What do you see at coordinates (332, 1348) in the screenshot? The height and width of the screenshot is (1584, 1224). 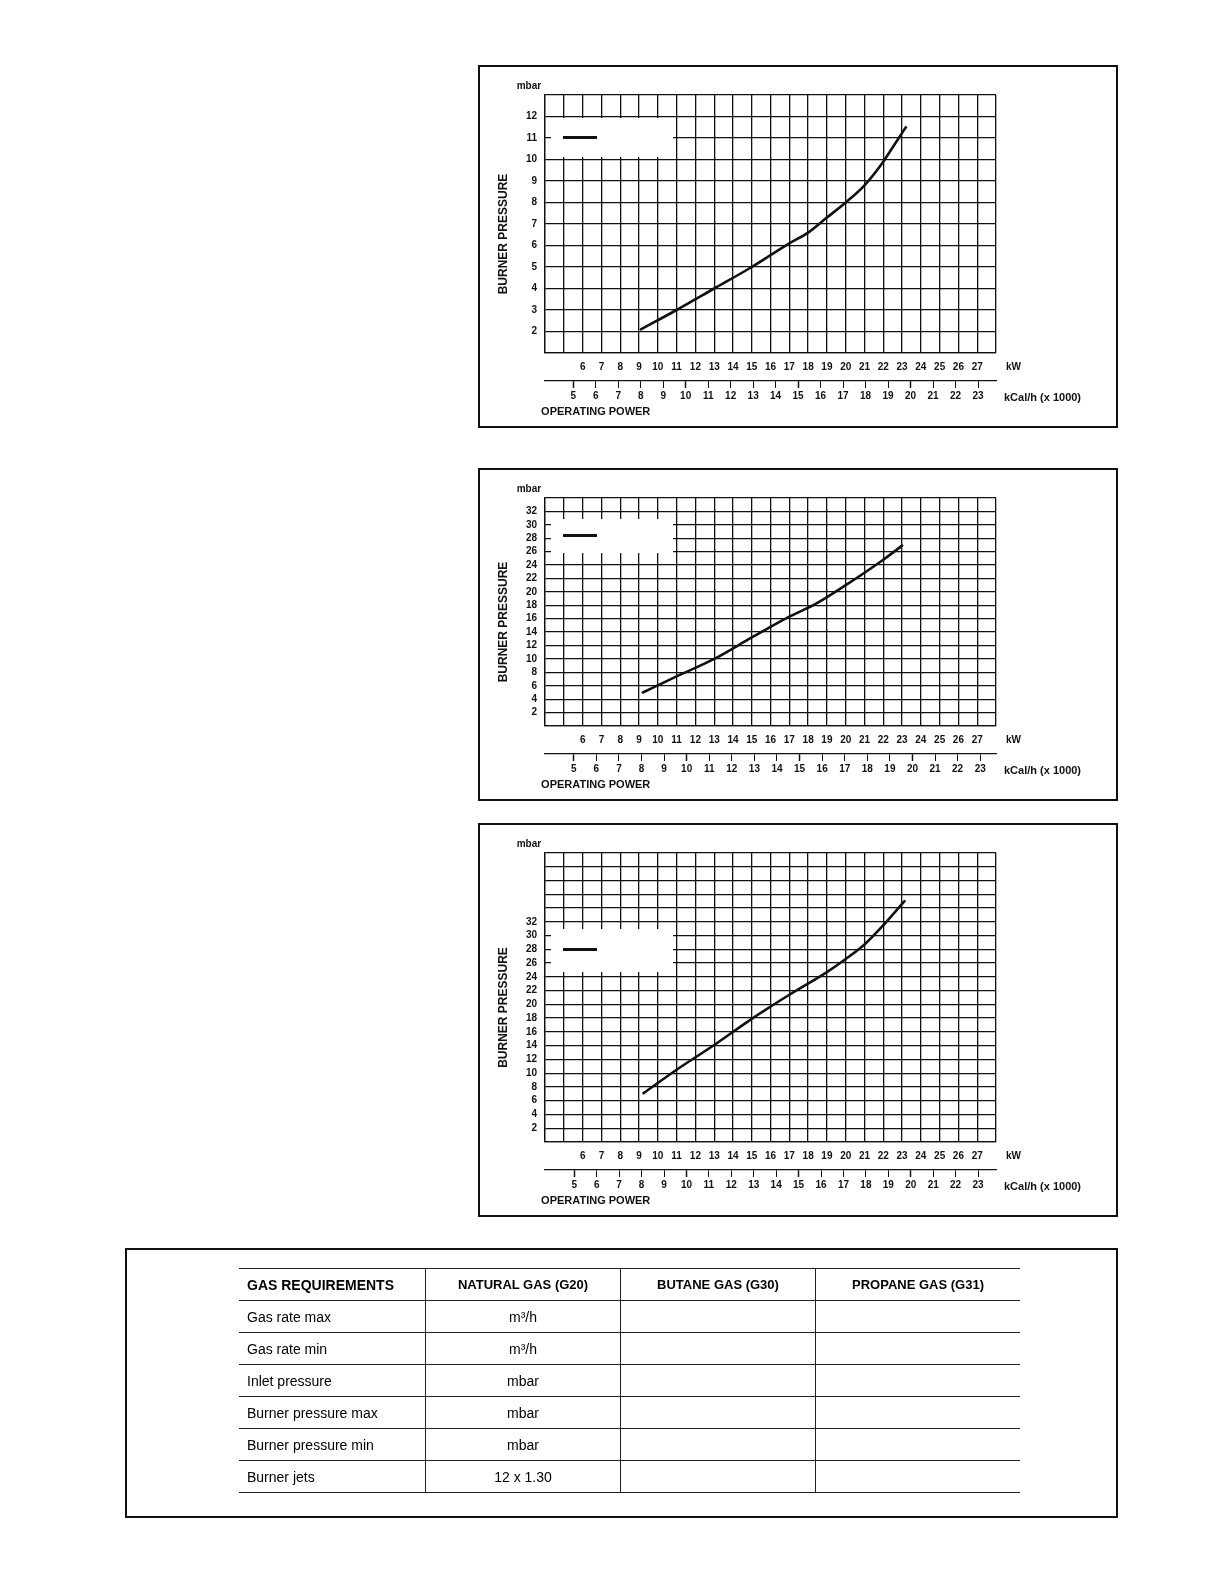 I see `text: Gas rate min` at bounding box center [332, 1348].